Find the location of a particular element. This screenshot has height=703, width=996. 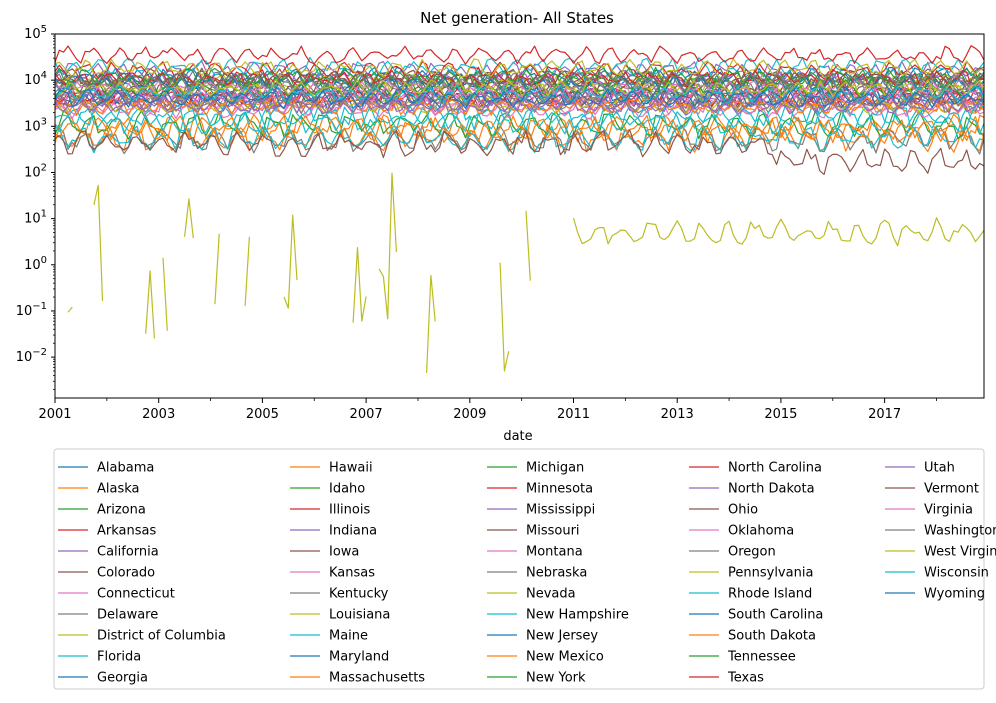

legend-label: New York is located at coordinates (556, 678).